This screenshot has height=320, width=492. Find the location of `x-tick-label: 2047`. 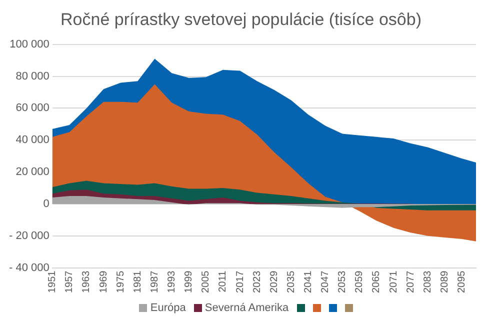

x-tick-label: 2047 is located at coordinates (326, 282).